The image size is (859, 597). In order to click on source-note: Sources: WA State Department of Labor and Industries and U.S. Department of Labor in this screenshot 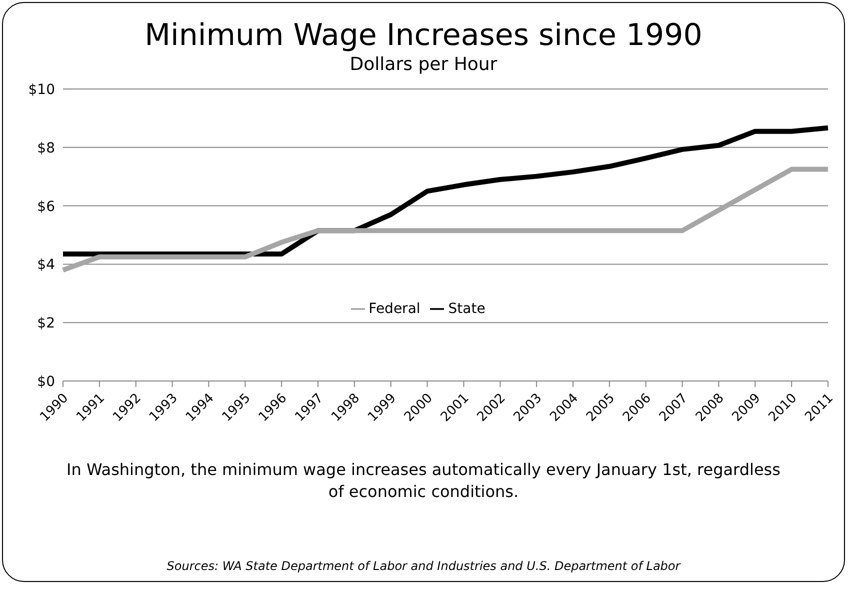, I will do `click(424, 566)`.